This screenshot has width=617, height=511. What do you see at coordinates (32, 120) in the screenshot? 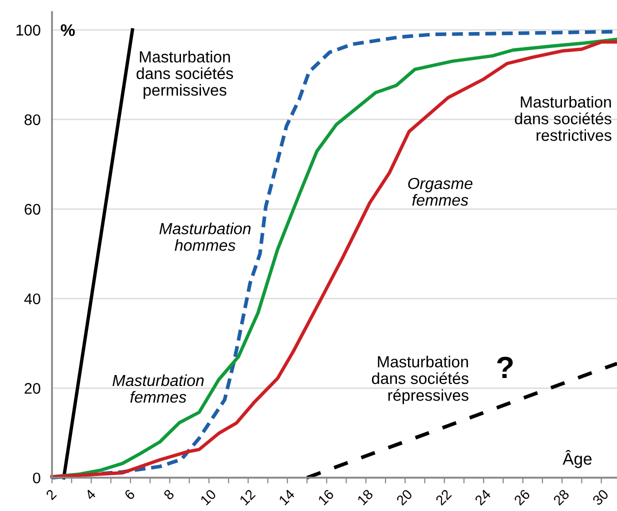
I see `y-tick-label: 80` at bounding box center [32, 120].